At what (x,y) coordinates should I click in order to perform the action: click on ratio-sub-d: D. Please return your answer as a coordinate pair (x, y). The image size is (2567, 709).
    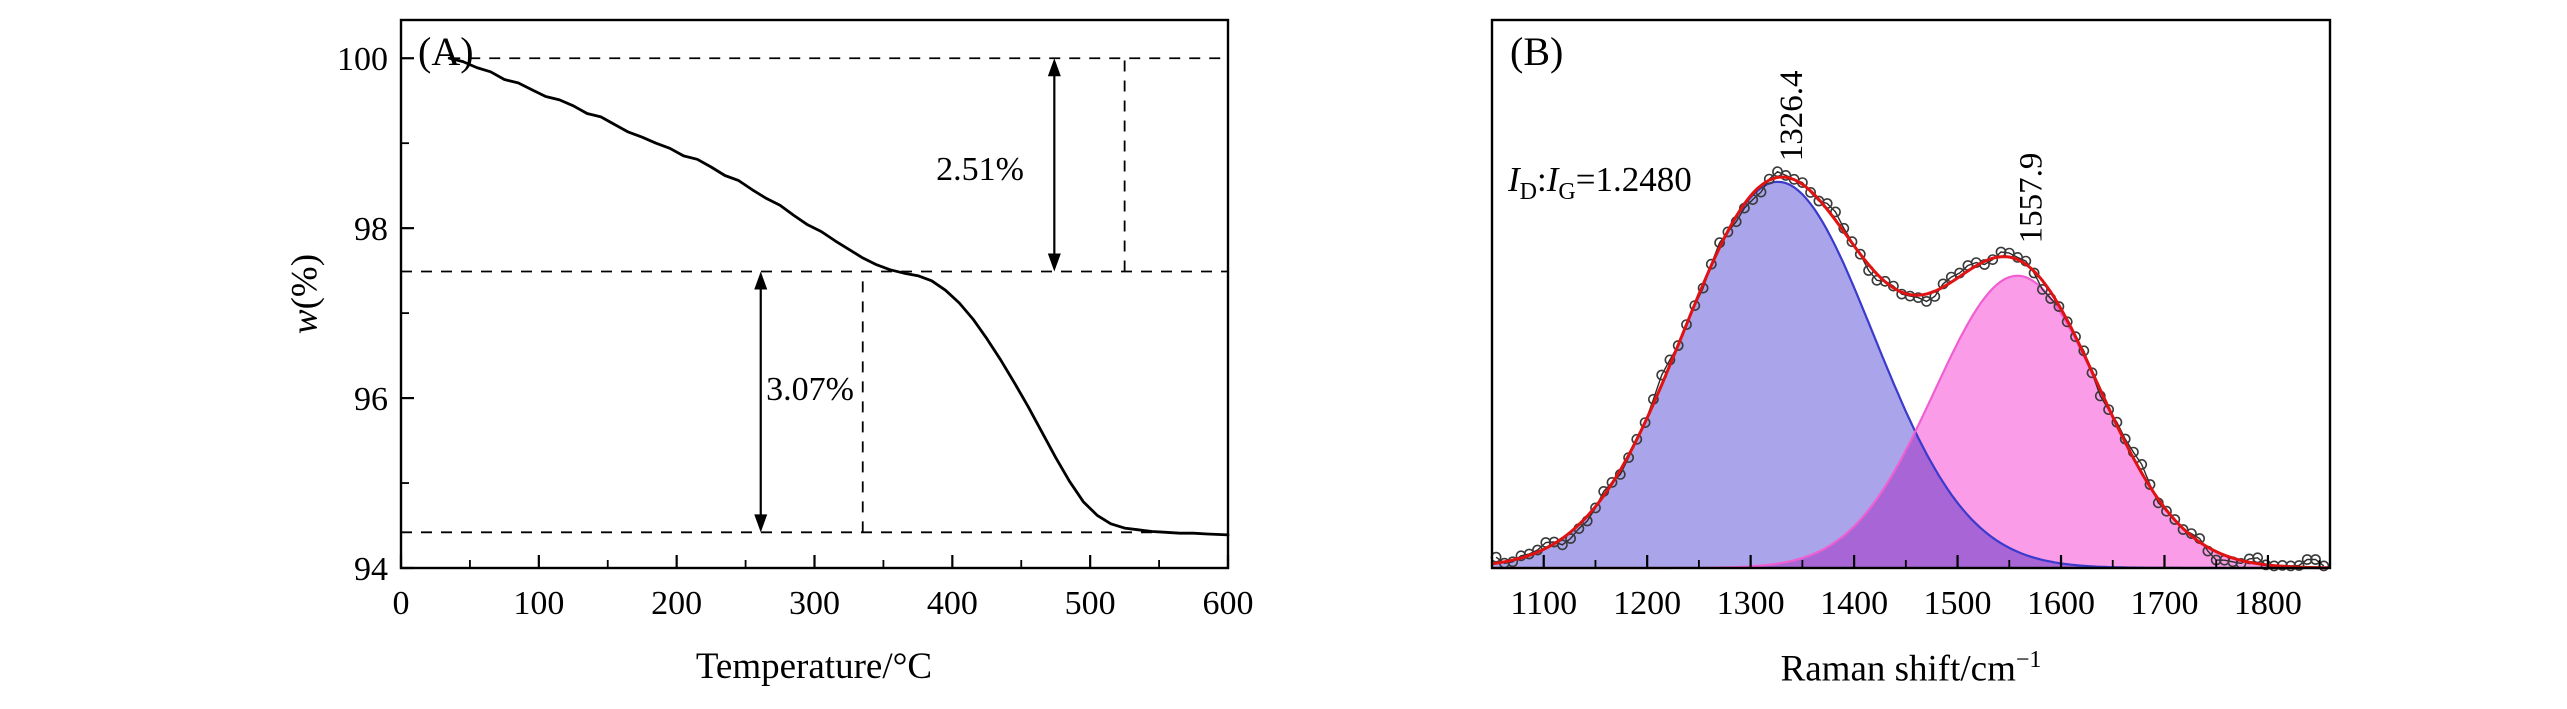
    Looking at the image, I should click on (1528, 192).